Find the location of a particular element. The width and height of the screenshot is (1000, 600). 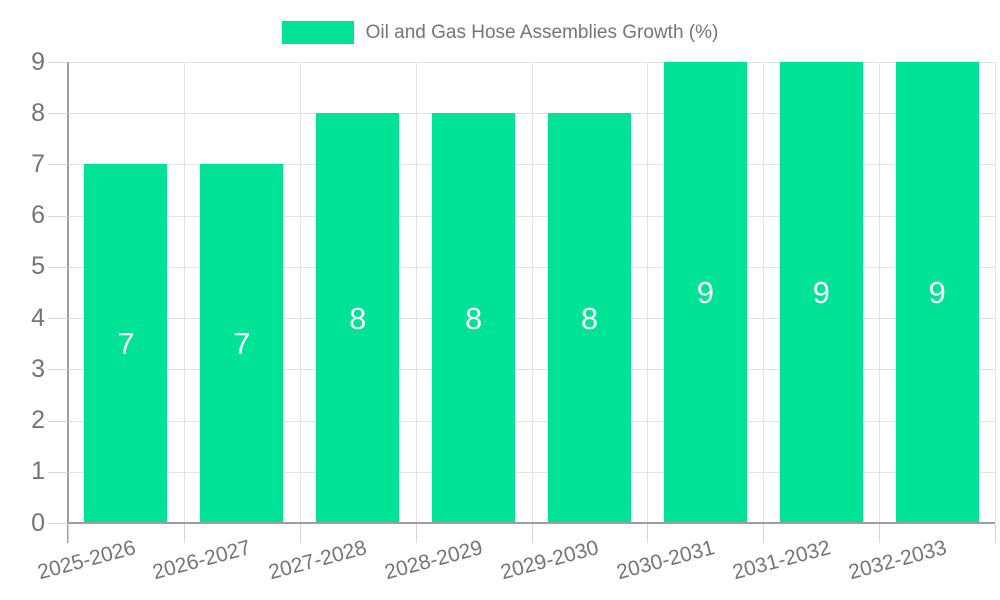

x-axis-category-label: 2030-2031 is located at coordinates (666, 560).